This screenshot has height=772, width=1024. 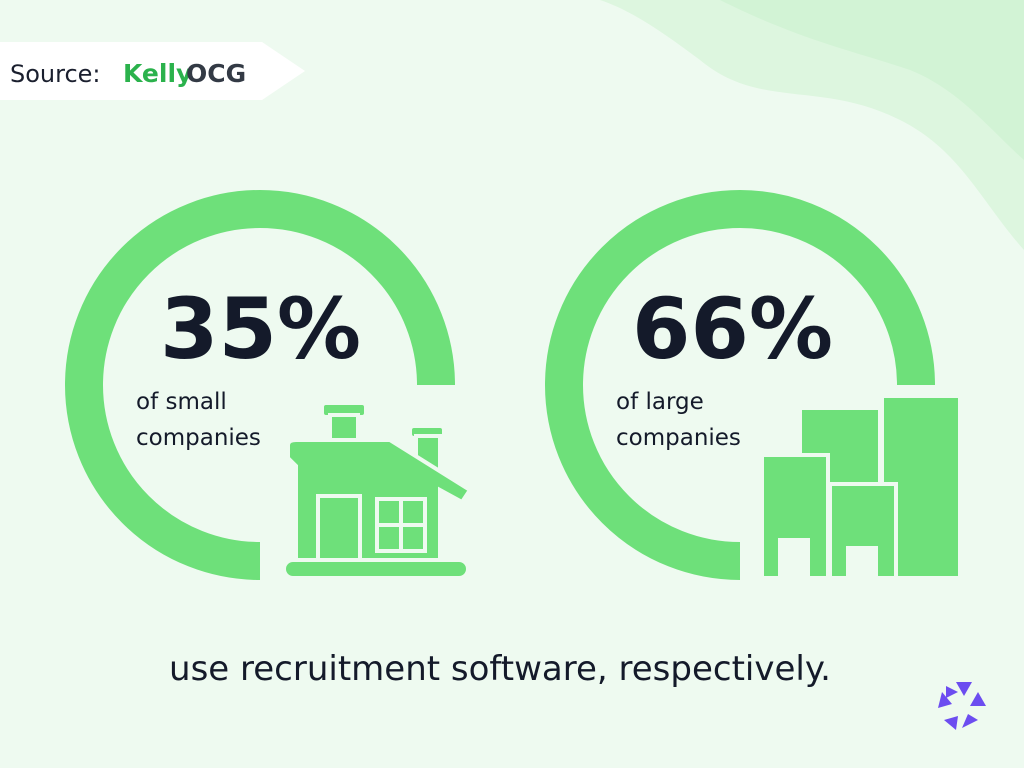 What do you see at coordinates (660, 402) in the screenshot?
I see `stat-label: of large` at bounding box center [660, 402].